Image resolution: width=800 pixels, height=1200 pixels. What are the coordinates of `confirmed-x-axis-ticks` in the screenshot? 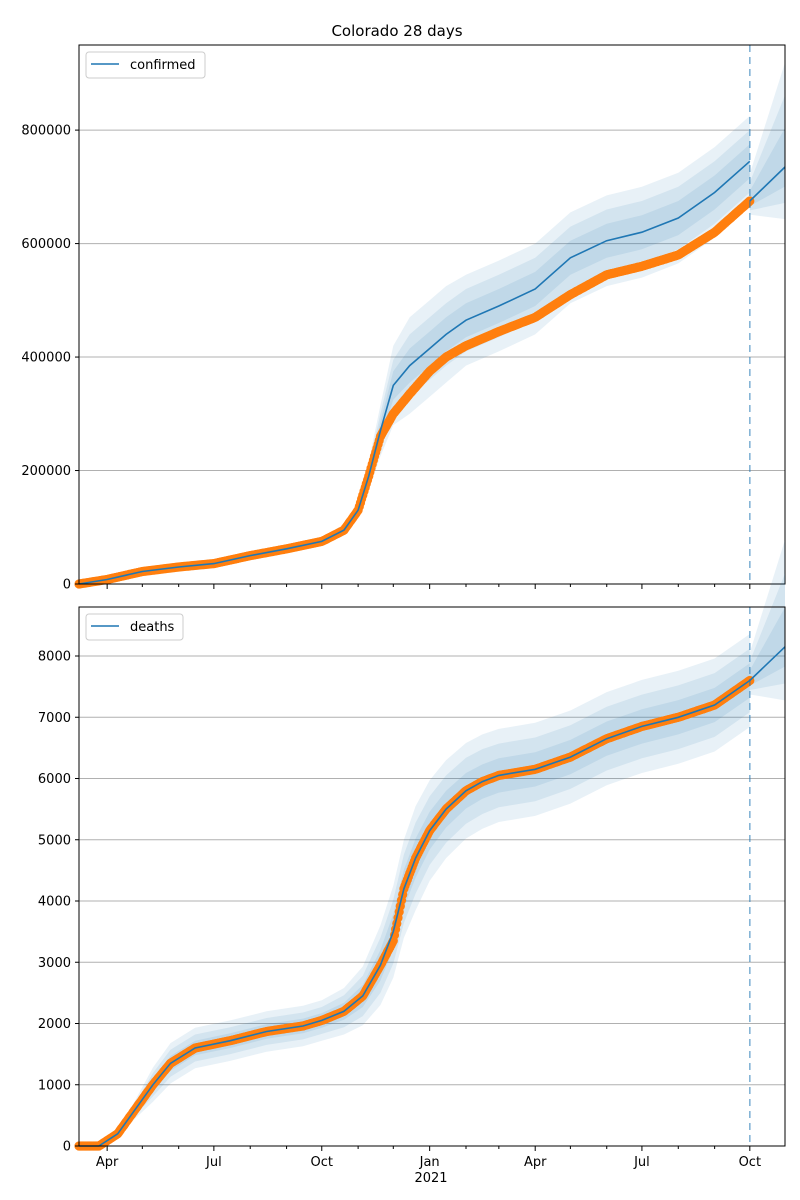 It's located at (428, 586).